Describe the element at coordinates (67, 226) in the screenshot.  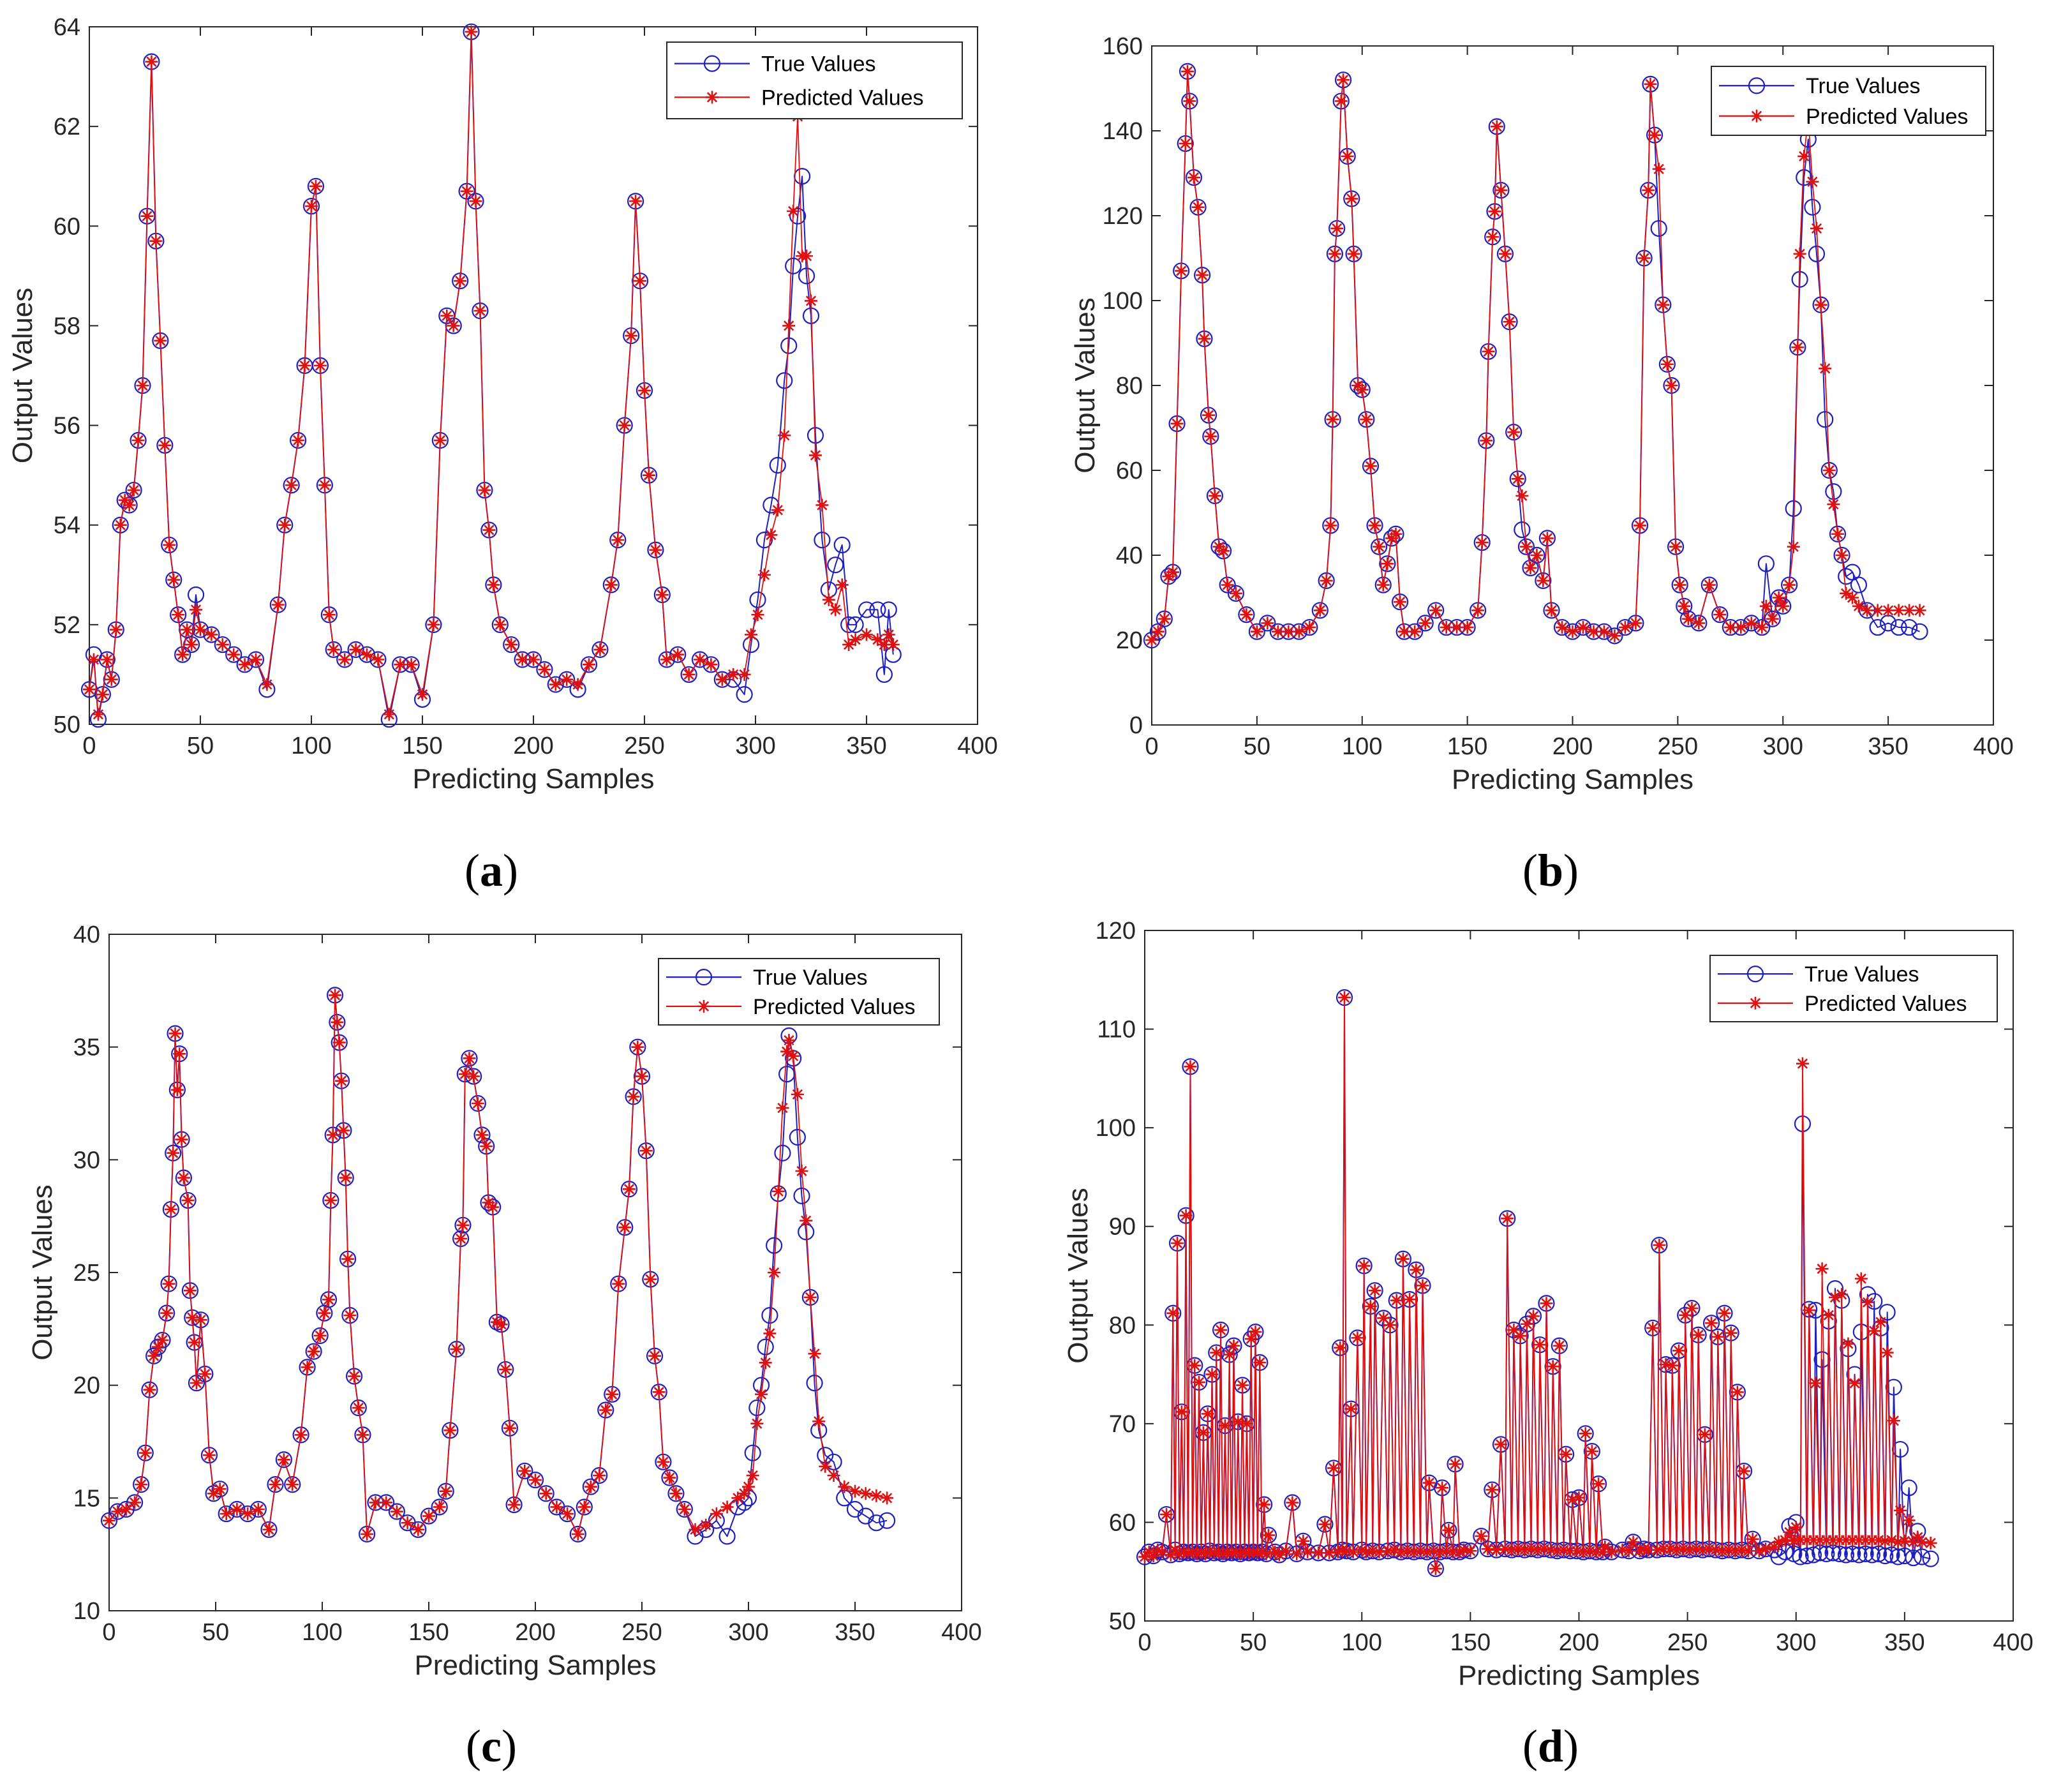
I see `y-tick-label: 60` at that location.